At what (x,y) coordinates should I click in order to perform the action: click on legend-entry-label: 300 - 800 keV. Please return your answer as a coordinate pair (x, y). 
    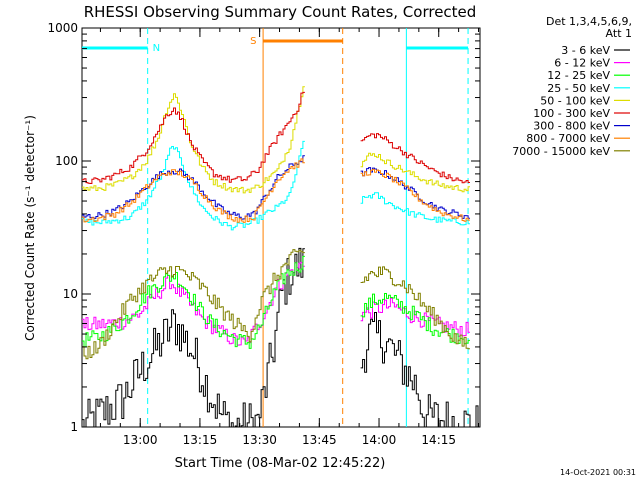
    Looking at the image, I should click on (571, 126).